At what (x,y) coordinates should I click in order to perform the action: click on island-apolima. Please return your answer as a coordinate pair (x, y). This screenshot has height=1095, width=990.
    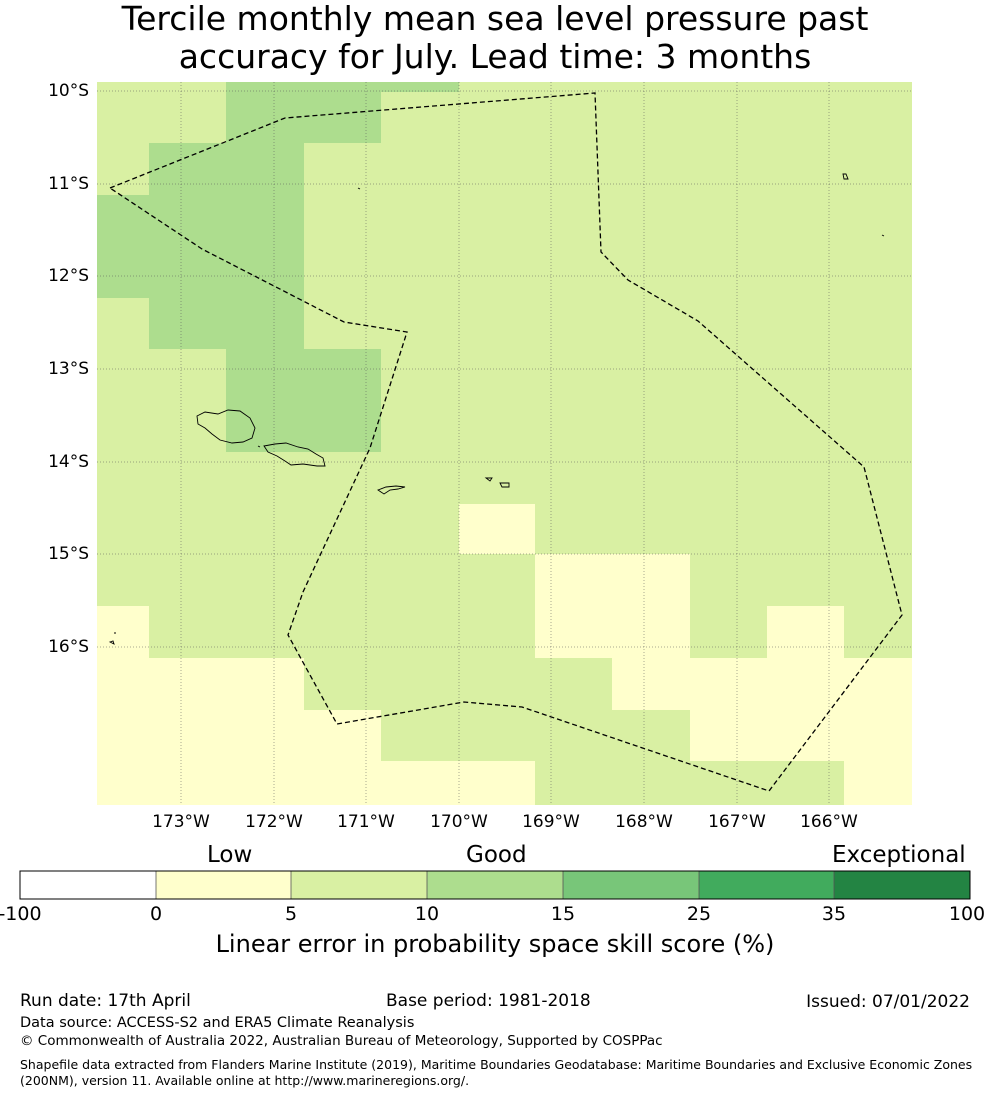
    Looking at the image, I should click on (259, 446).